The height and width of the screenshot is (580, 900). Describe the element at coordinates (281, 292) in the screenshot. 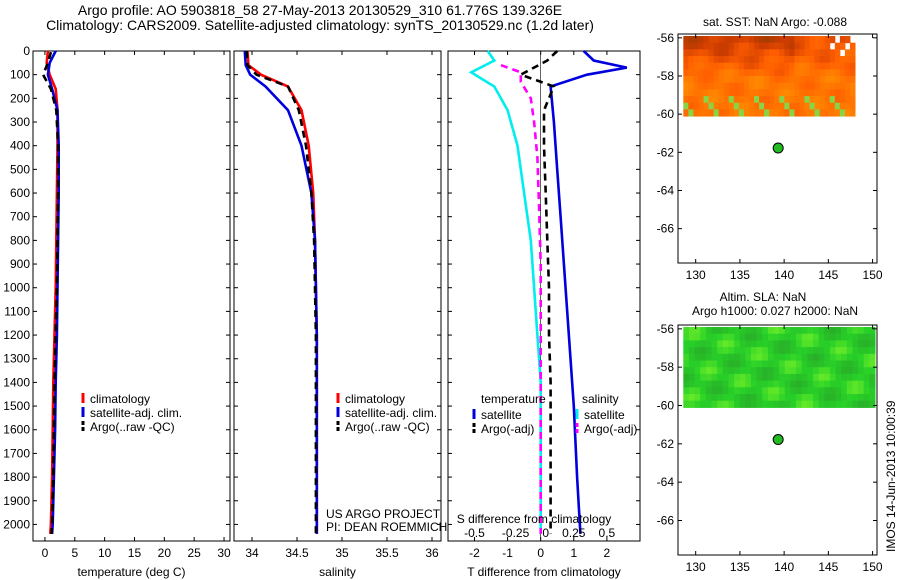

I see `series-line-argo-raw-qc-` at that location.